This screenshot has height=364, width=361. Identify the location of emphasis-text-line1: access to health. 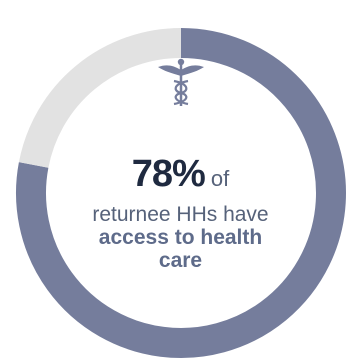
(180, 237).